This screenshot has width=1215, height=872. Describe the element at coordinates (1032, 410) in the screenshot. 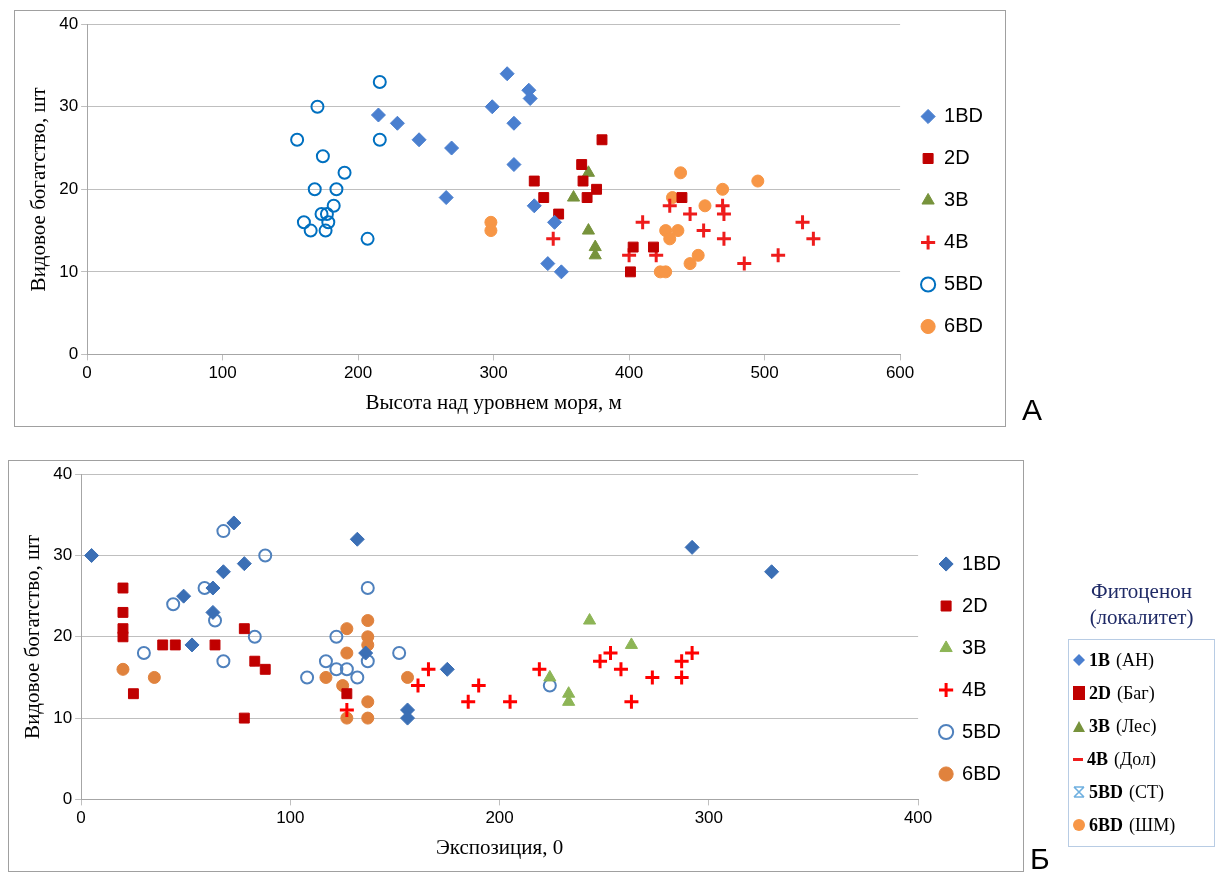

I see `text: А` at that location.